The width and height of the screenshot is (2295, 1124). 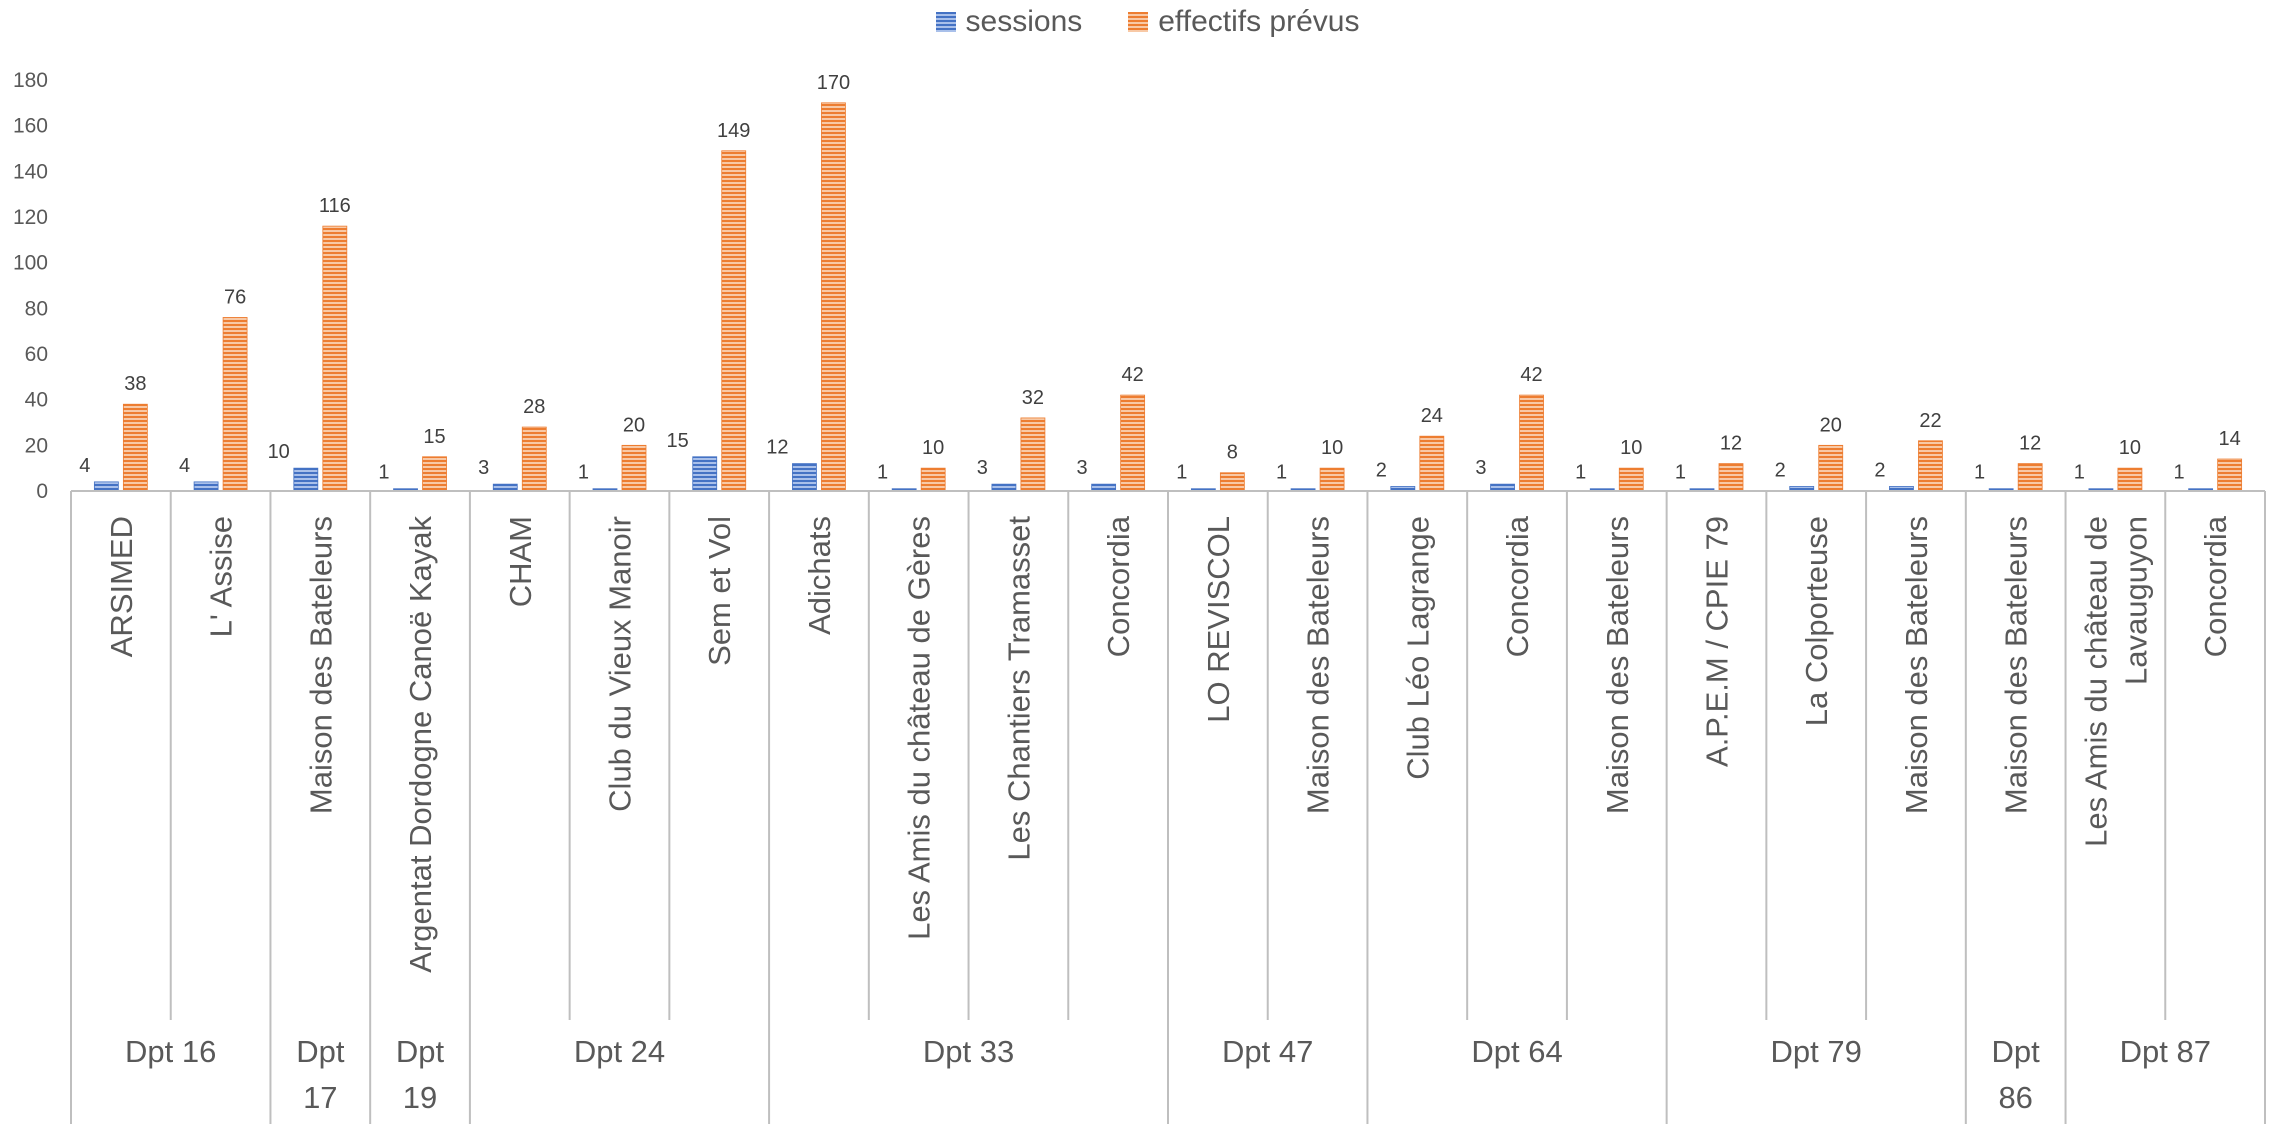 I want to click on group-label: 86, so click(x=2015, y=1097).